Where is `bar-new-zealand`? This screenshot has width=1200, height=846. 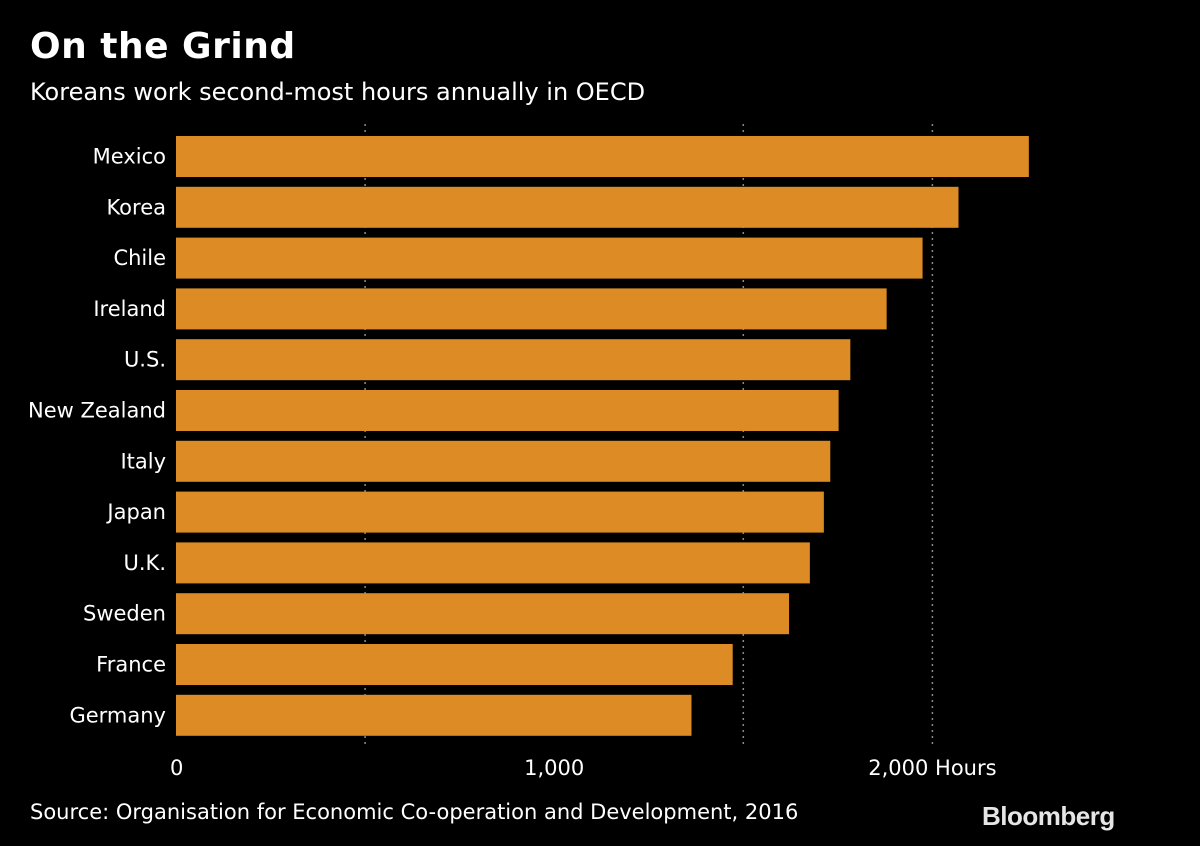
bar-new-zealand is located at coordinates (507, 410).